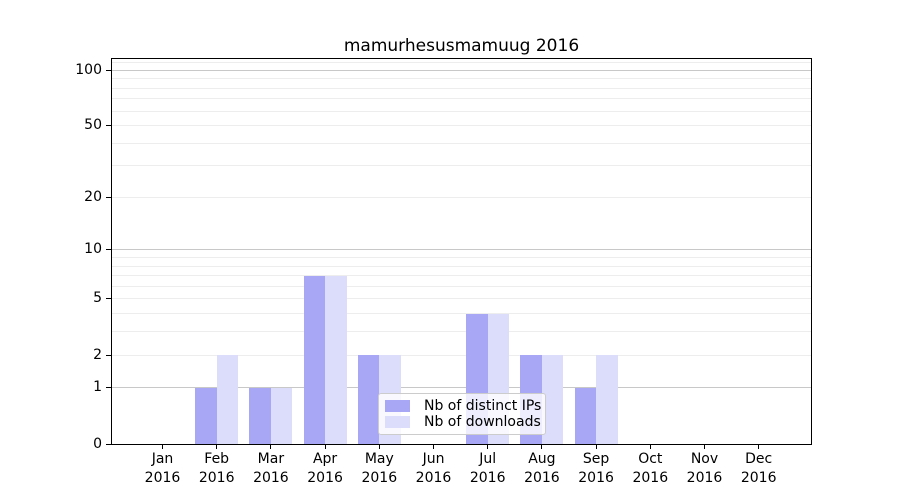 This screenshot has height=500, width=900. Describe the element at coordinates (542, 469) in the screenshot. I see `x-tick-label-aug: Aug 2016` at that location.